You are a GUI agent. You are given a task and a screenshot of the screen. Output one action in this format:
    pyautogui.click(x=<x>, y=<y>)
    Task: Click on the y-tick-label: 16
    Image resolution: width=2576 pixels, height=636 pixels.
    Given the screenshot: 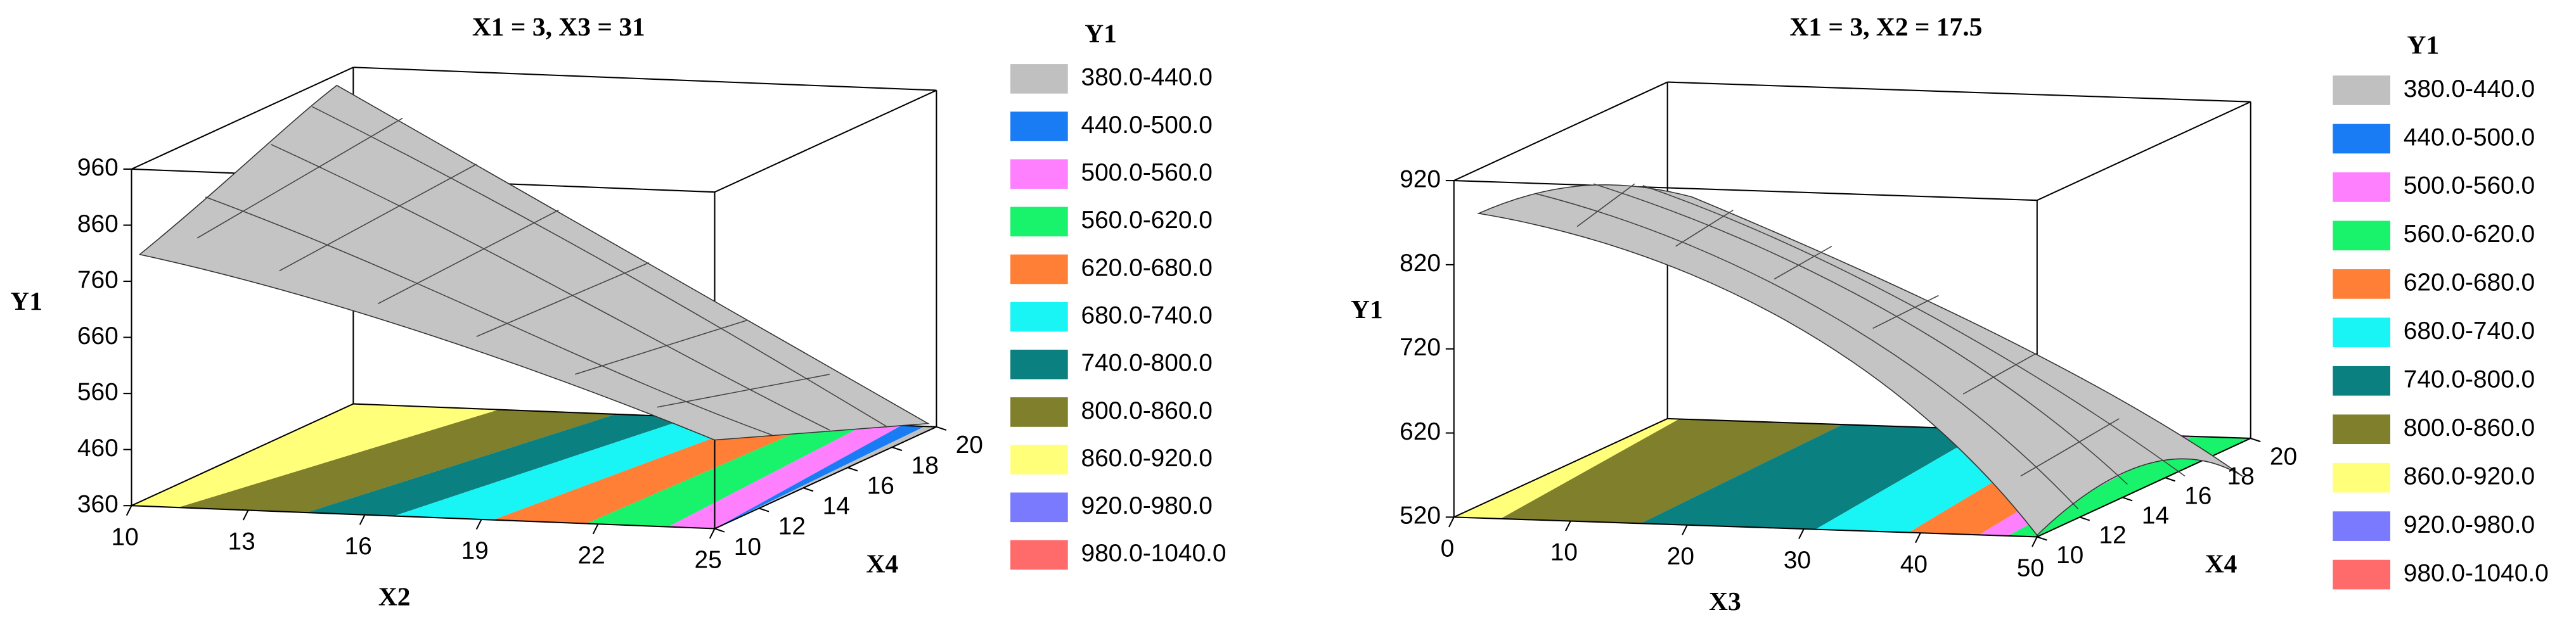 What is the action you would take?
    pyautogui.click(x=881, y=485)
    